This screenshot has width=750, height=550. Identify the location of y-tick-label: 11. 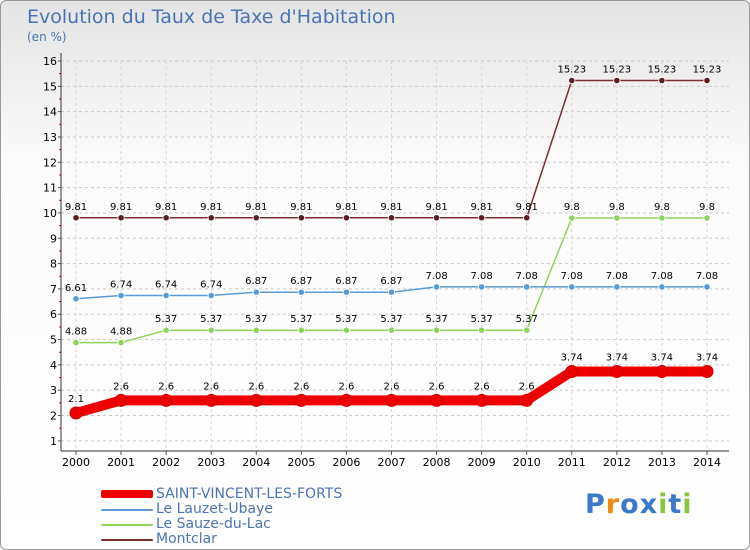
(50, 188).